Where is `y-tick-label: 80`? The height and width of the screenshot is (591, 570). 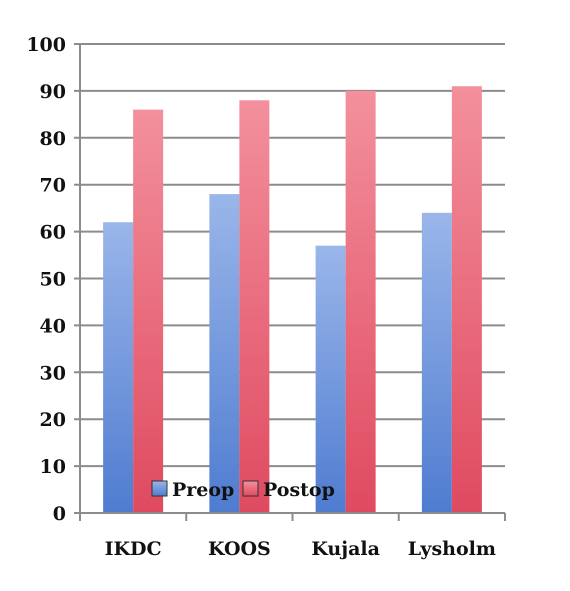 y-tick-label: 80 is located at coordinates (53, 139).